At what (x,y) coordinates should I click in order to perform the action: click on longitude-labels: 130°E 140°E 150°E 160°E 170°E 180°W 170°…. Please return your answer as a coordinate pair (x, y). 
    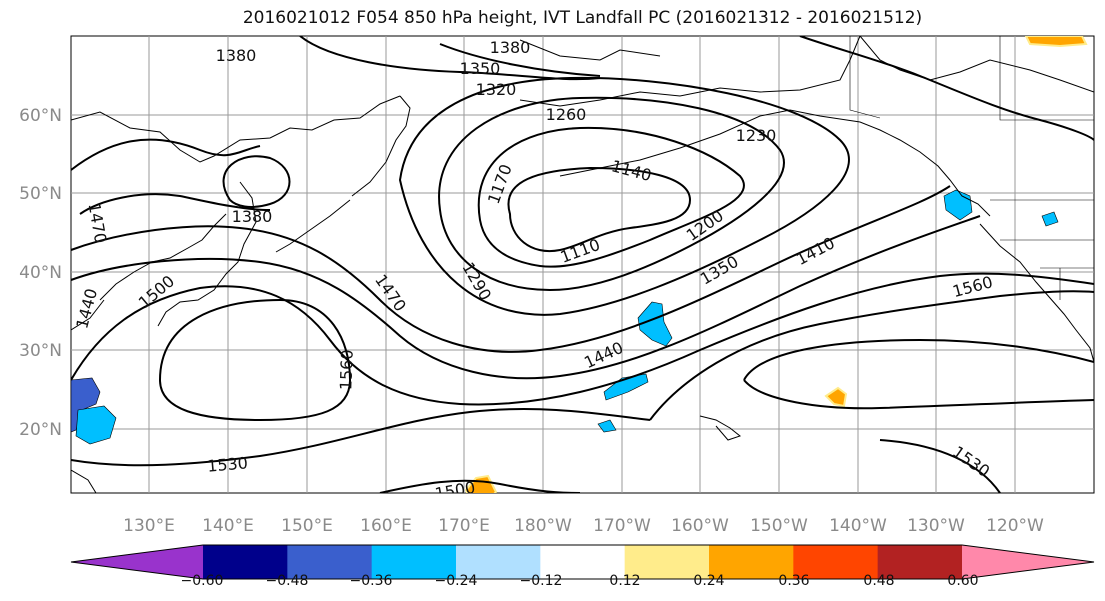
    Looking at the image, I should click on (583, 526).